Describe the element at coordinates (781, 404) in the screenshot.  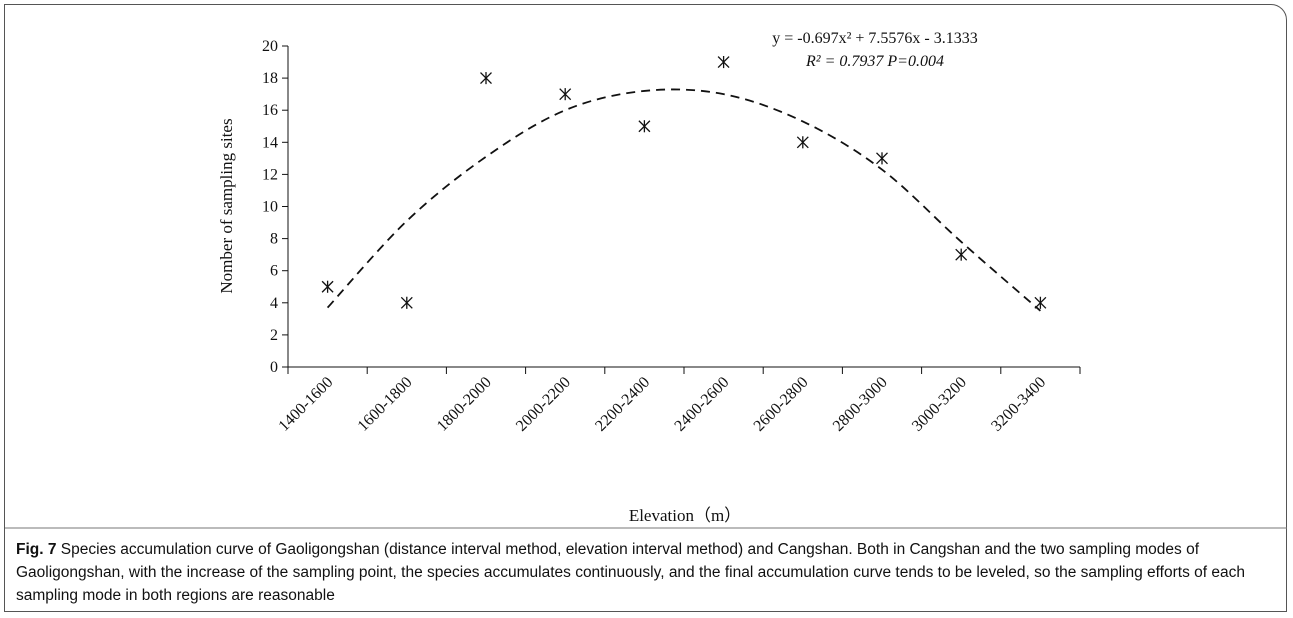
I see `x-tick-label: 2600-2800` at that location.